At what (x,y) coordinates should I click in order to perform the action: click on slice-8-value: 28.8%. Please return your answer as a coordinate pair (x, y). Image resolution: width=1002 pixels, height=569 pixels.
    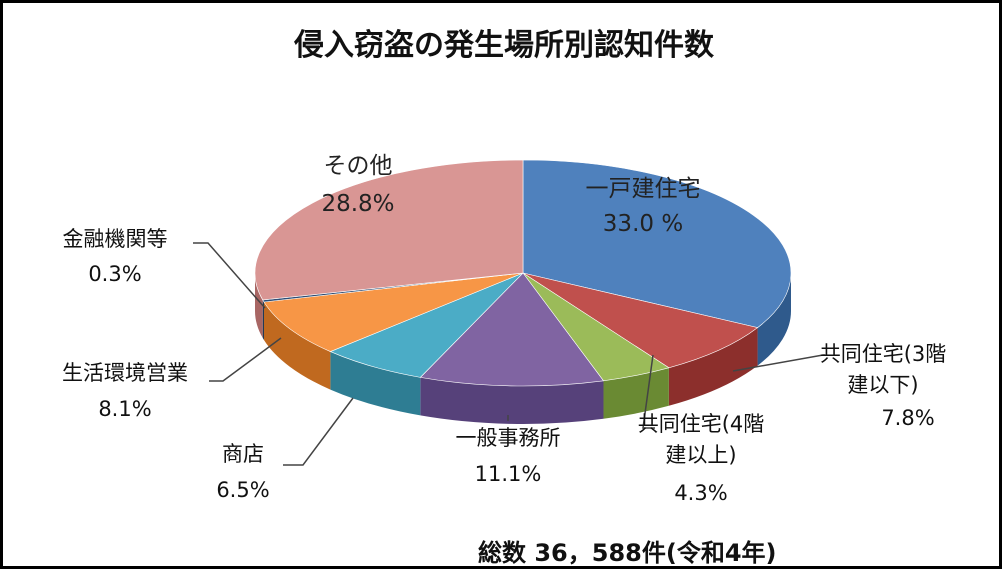
    Looking at the image, I should click on (357, 204).